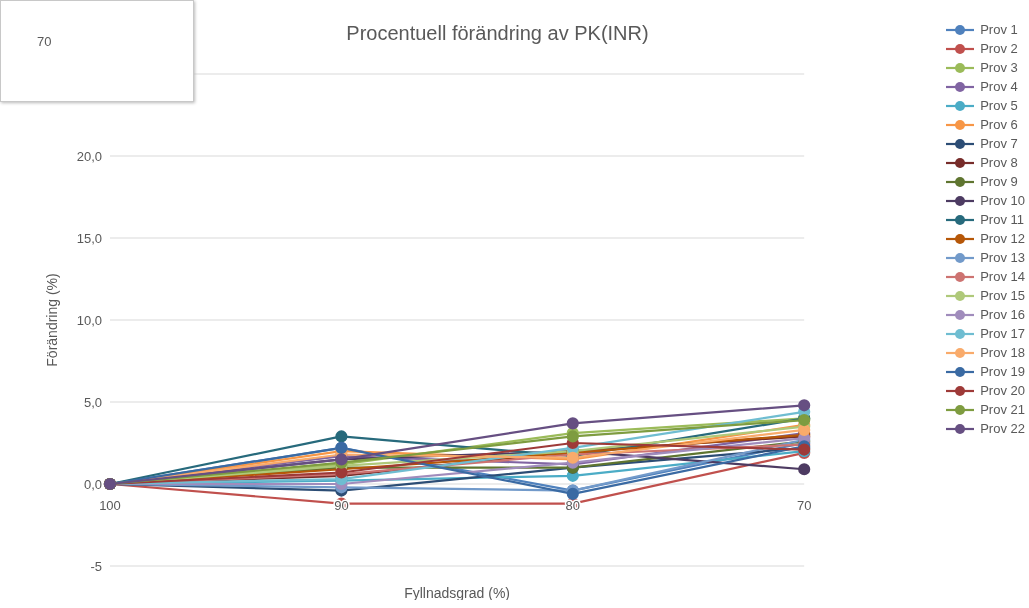 This screenshot has width=1029, height=608. Describe the element at coordinates (1002, 219) in the screenshot. I see `legend-label: Prov 11` at that location.